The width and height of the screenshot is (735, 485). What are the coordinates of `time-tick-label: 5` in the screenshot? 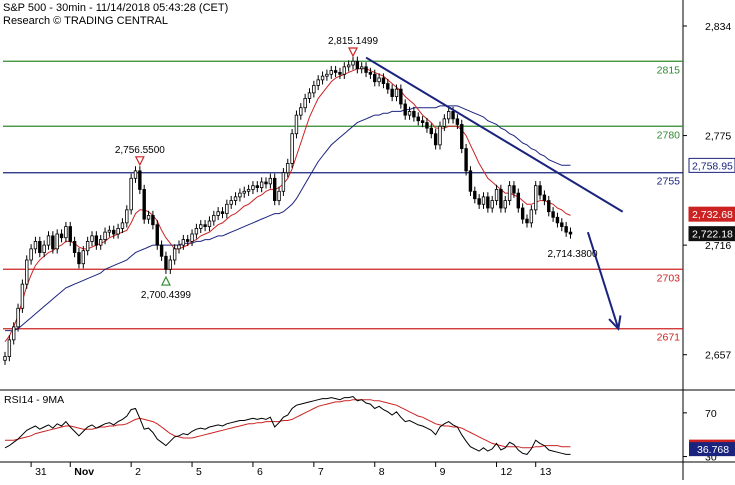 It's located at (199, 472).